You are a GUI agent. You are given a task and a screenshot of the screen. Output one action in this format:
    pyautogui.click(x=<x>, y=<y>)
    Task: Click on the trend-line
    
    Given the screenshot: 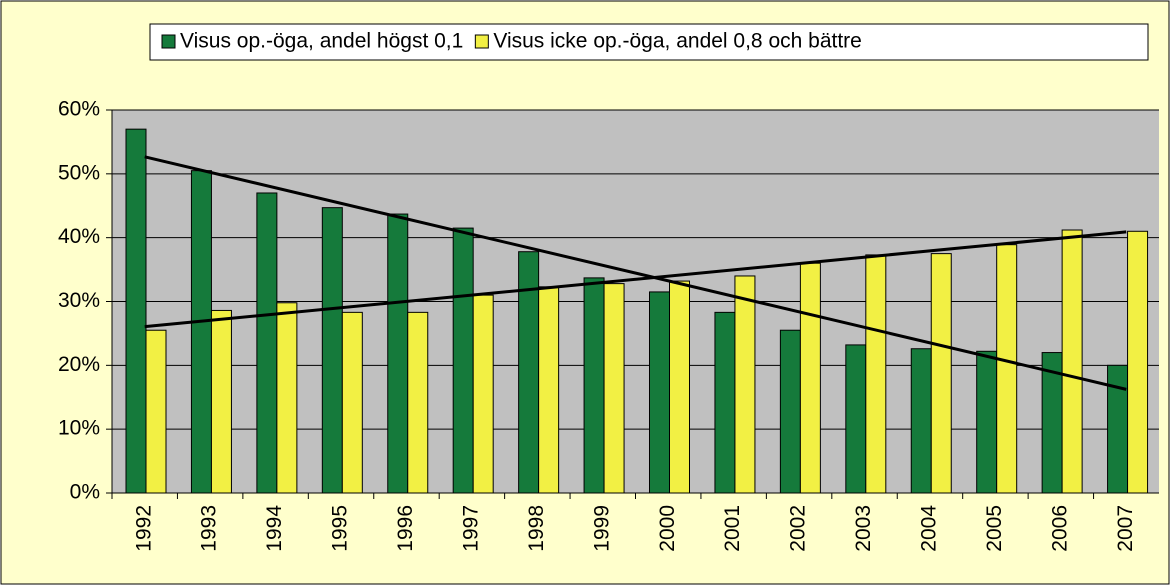 What is the action you would take?
    pyautogui.click(x=635, y=279)
    